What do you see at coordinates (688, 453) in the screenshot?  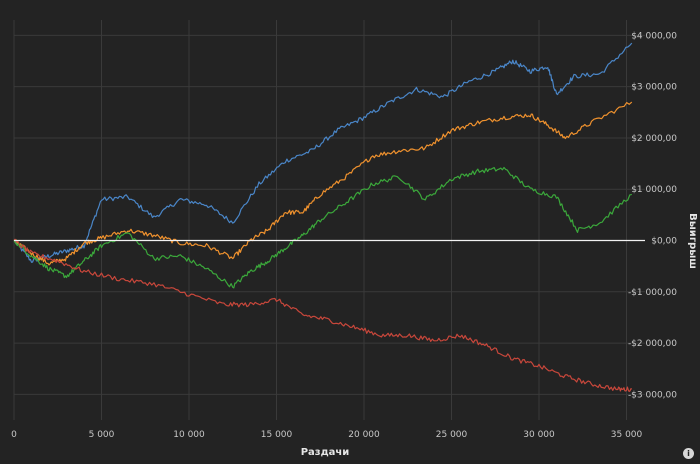 I see `info-icon: i` at bounding box center [688, 453].